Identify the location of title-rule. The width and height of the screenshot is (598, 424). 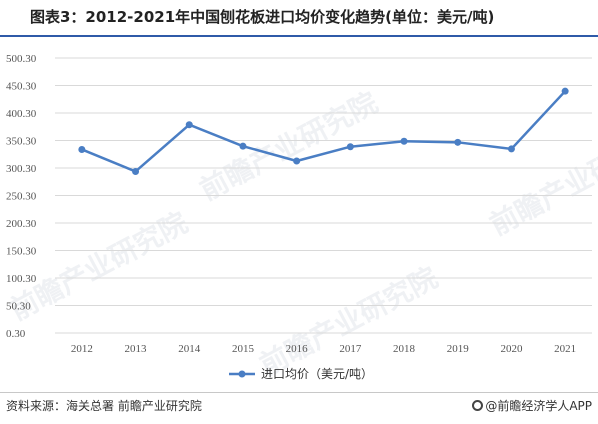
(299, 36).